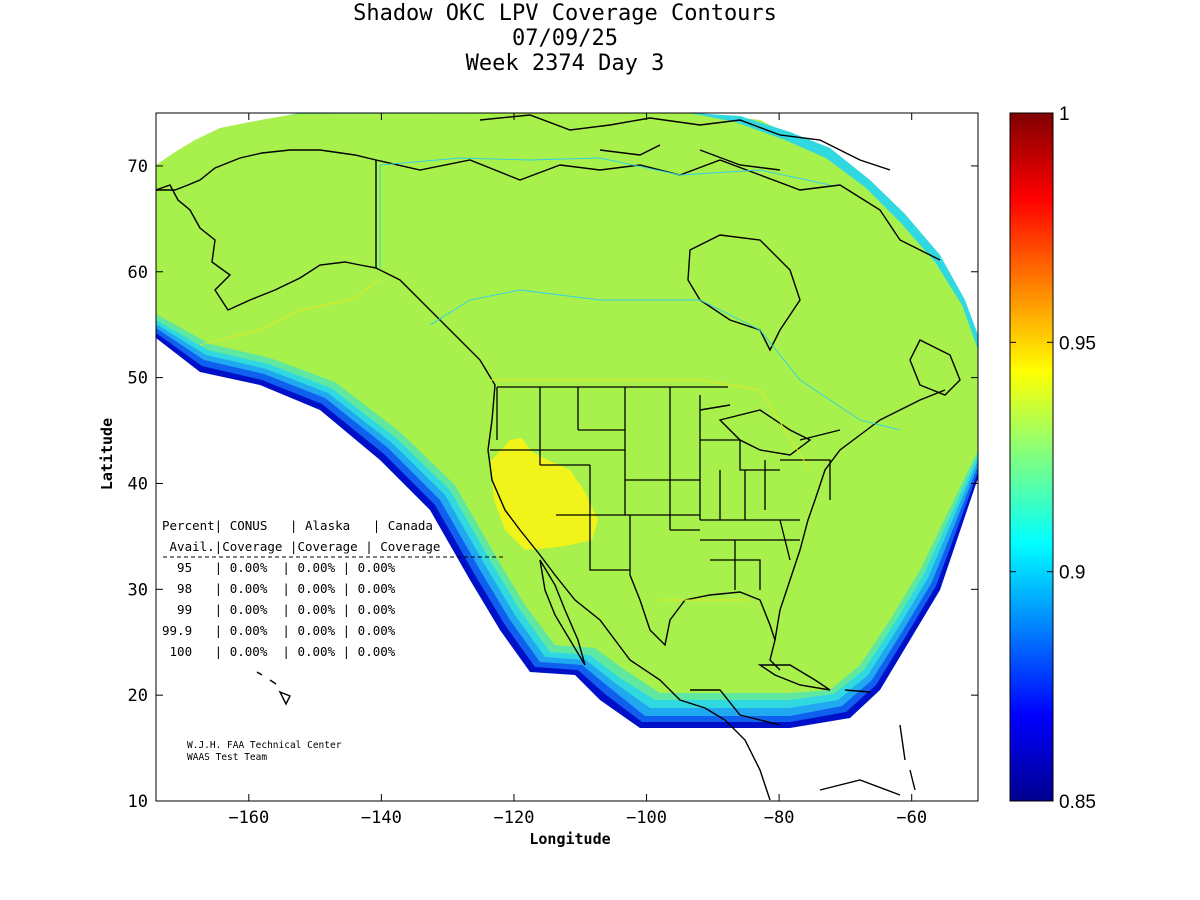  What do you see at coordinates (138, 273) in the screenshot?
I see `y-tick-label: 60` at bounding box center [138, 273].